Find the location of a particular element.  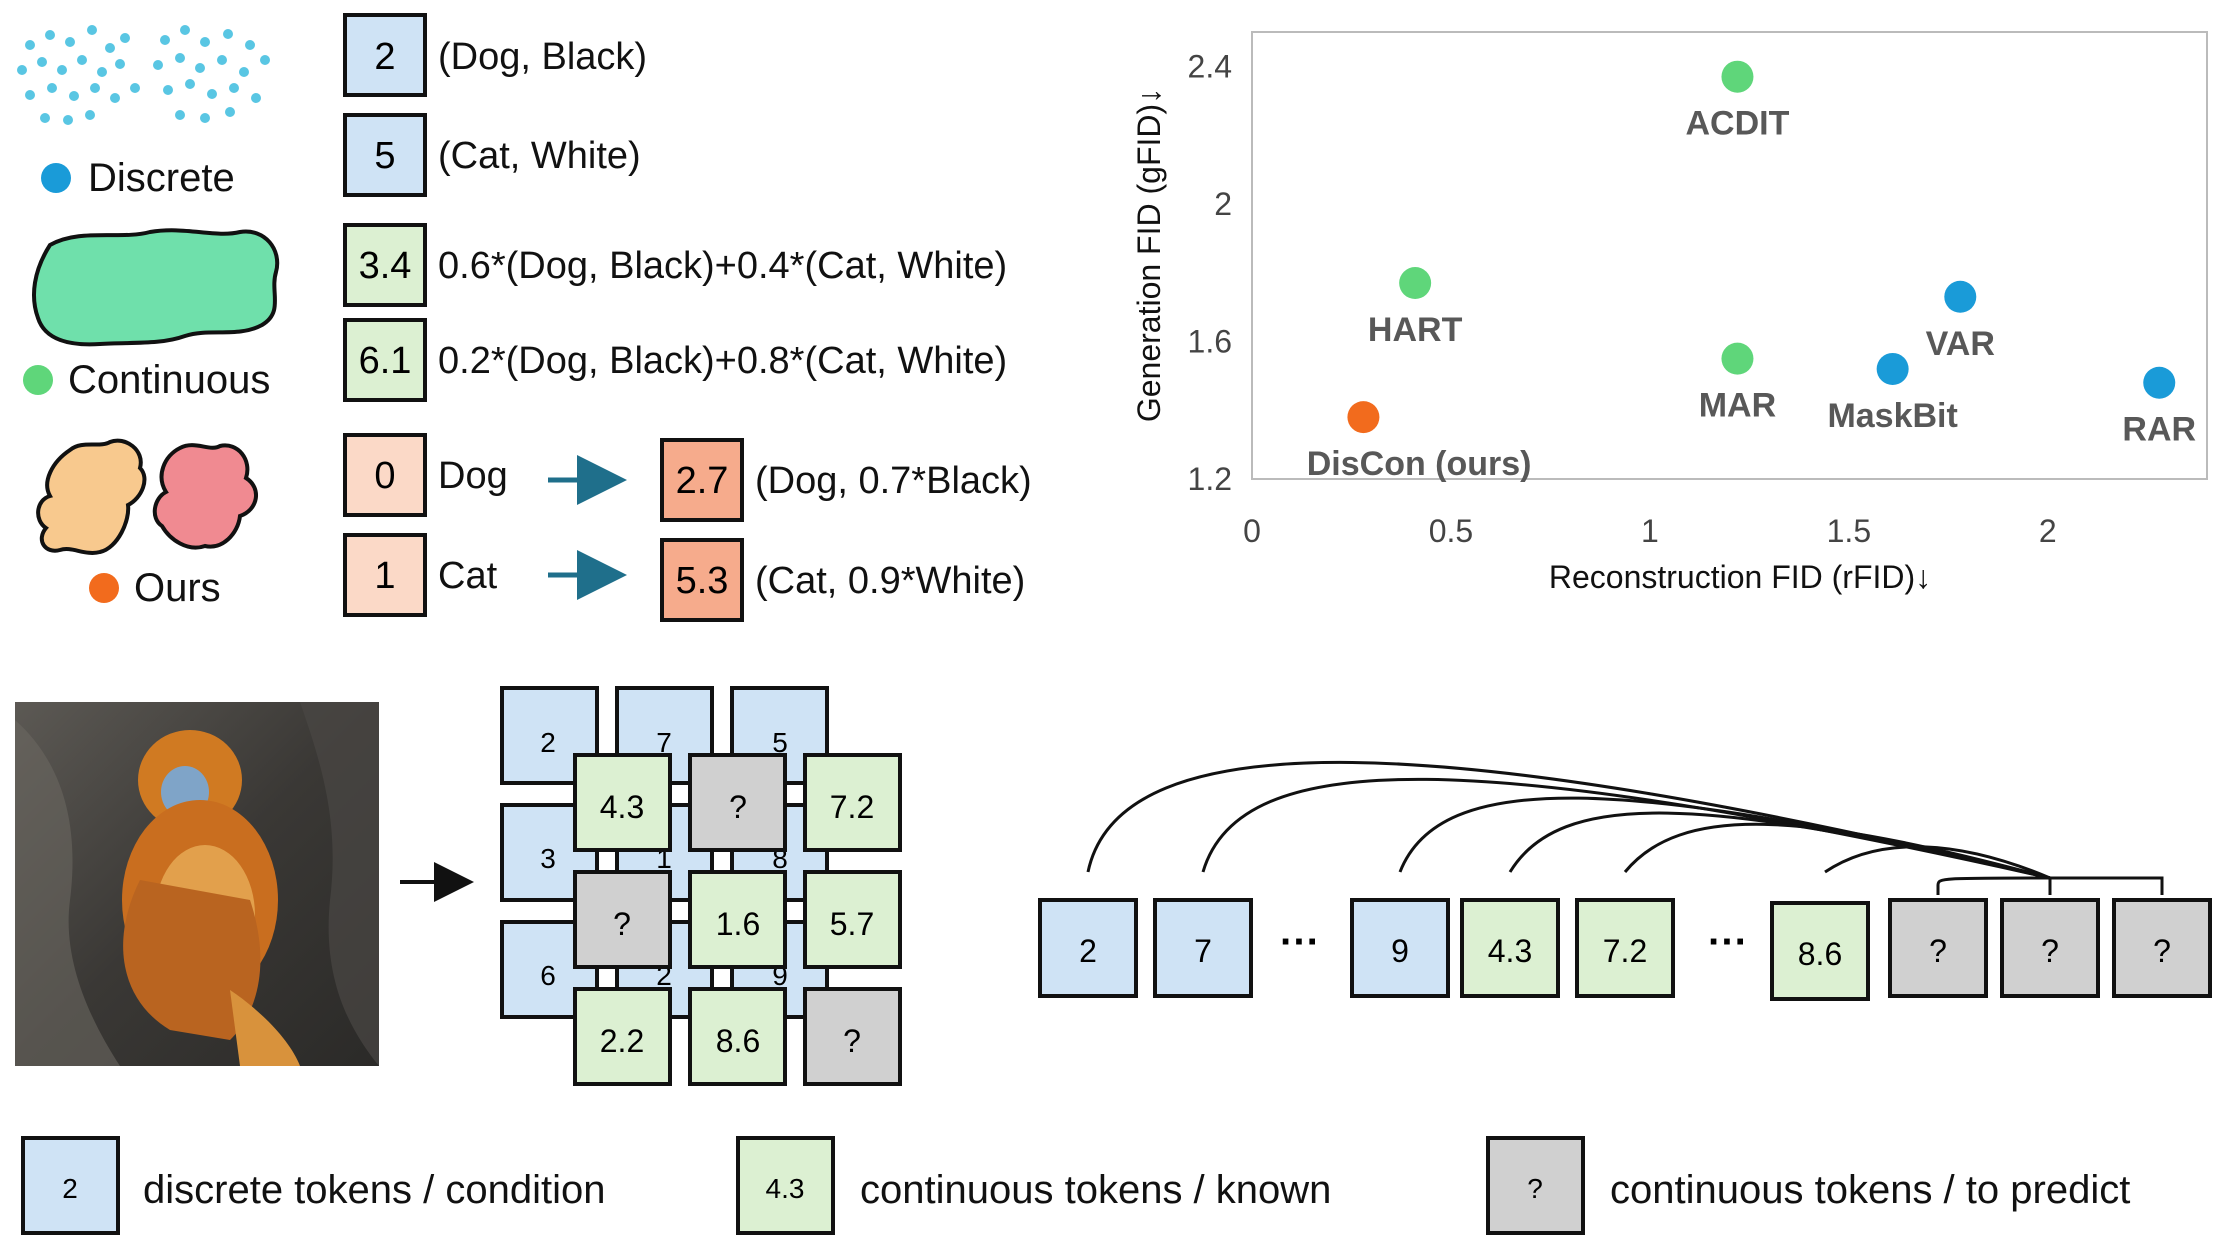

token-value: 2.7 is located at coordinates (702, 481).